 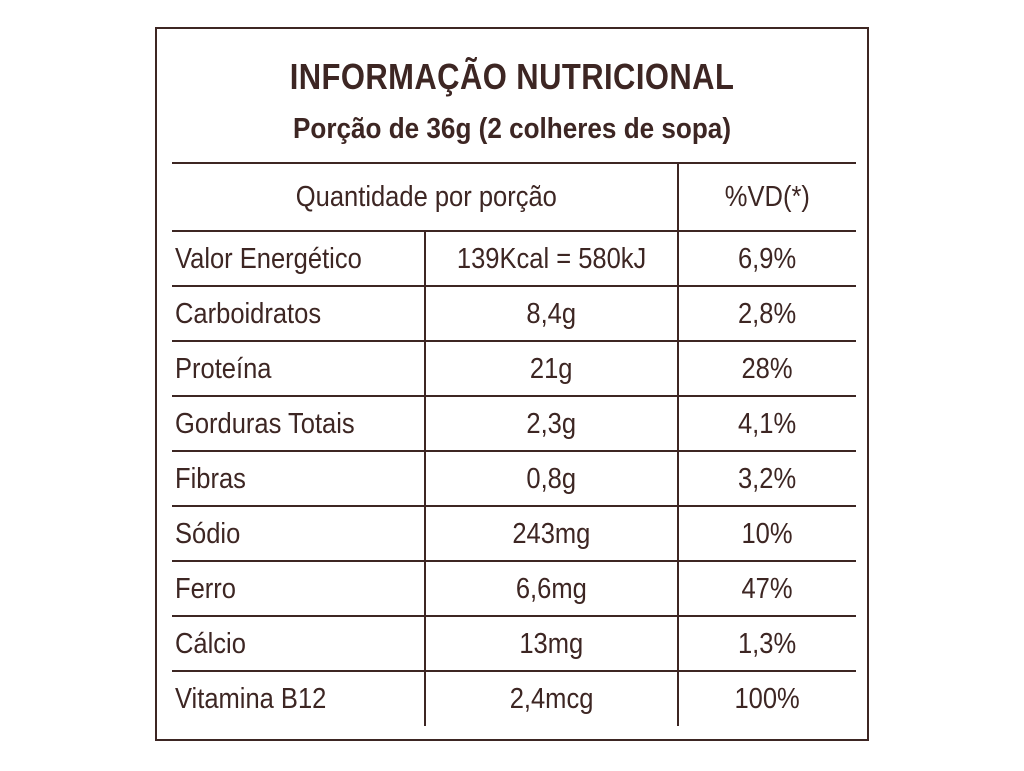 I want to click on nutrient-amount: 6,6mg, so click(x=550, y=588).